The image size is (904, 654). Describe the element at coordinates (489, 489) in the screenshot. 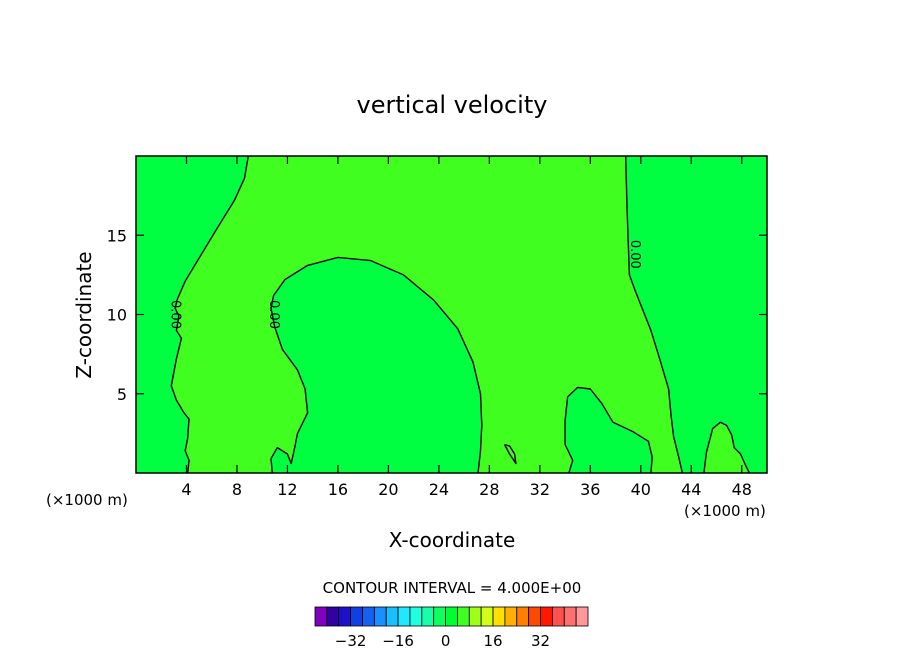

I see `x-tick-label: 28` at that location.